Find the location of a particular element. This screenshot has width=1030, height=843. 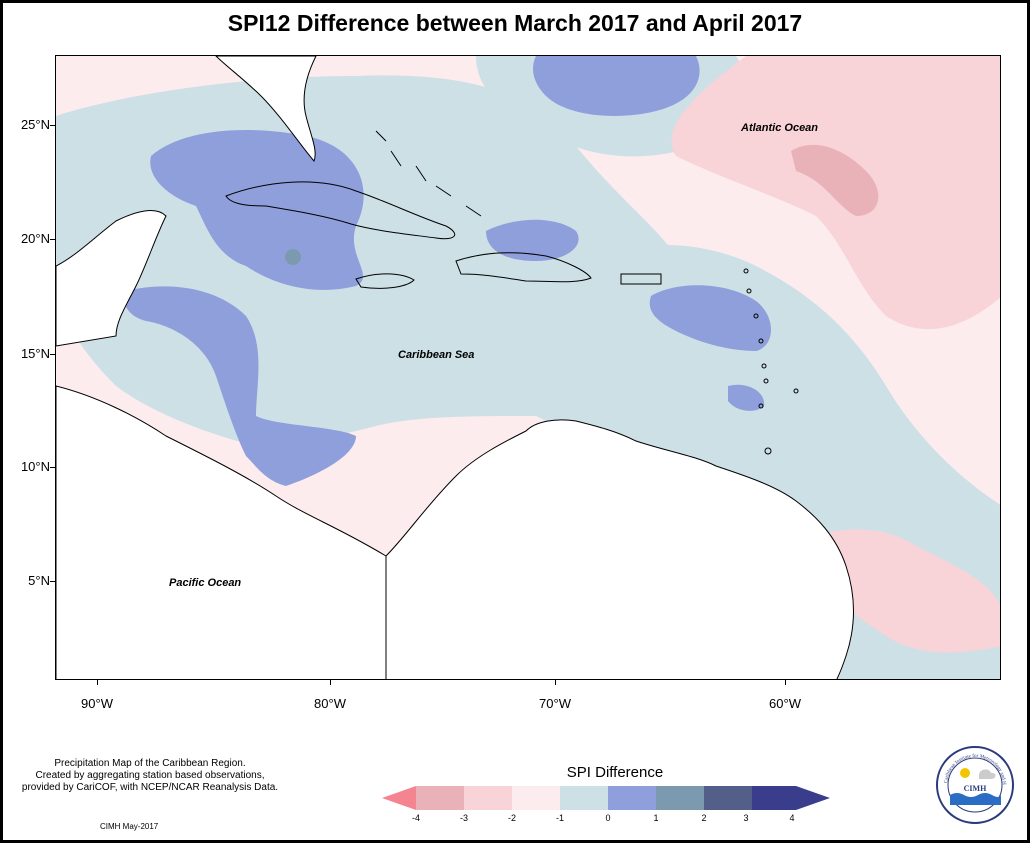

label-pacific-ocean: Pacific Ocean is located at coordinates (205, 583).